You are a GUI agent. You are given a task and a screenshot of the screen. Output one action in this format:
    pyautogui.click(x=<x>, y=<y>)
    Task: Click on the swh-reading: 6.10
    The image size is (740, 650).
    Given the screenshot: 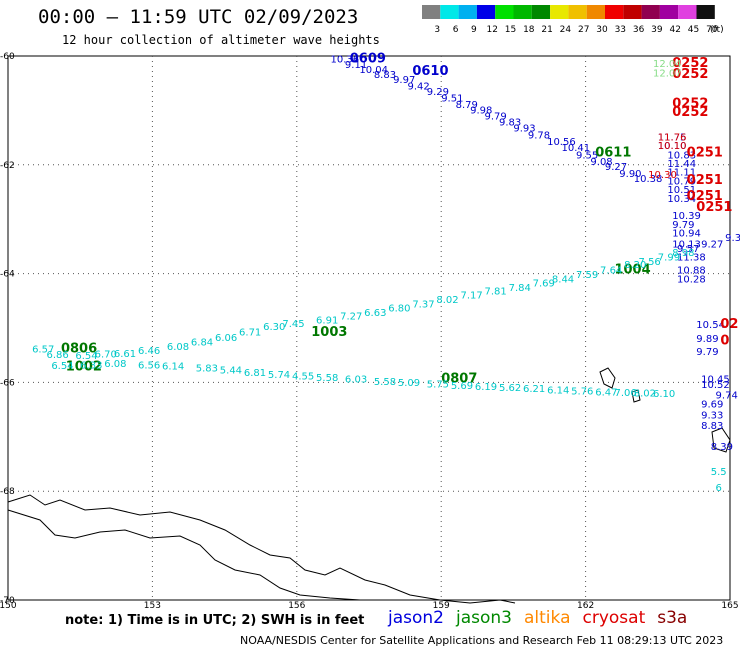 What is the action you would take?
    pyautogui.click(x=664, y=394)
    